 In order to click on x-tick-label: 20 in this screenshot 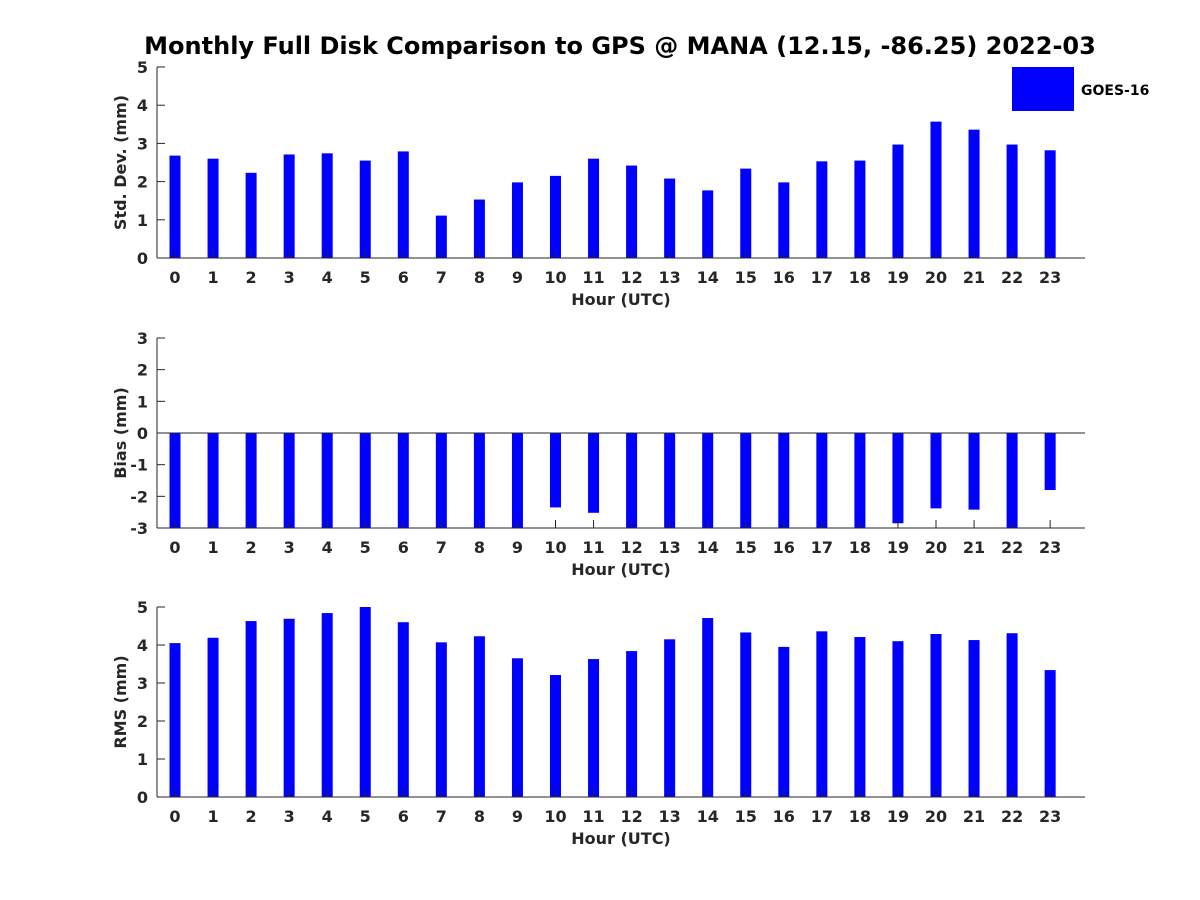, I will do `click(936, 277)`.